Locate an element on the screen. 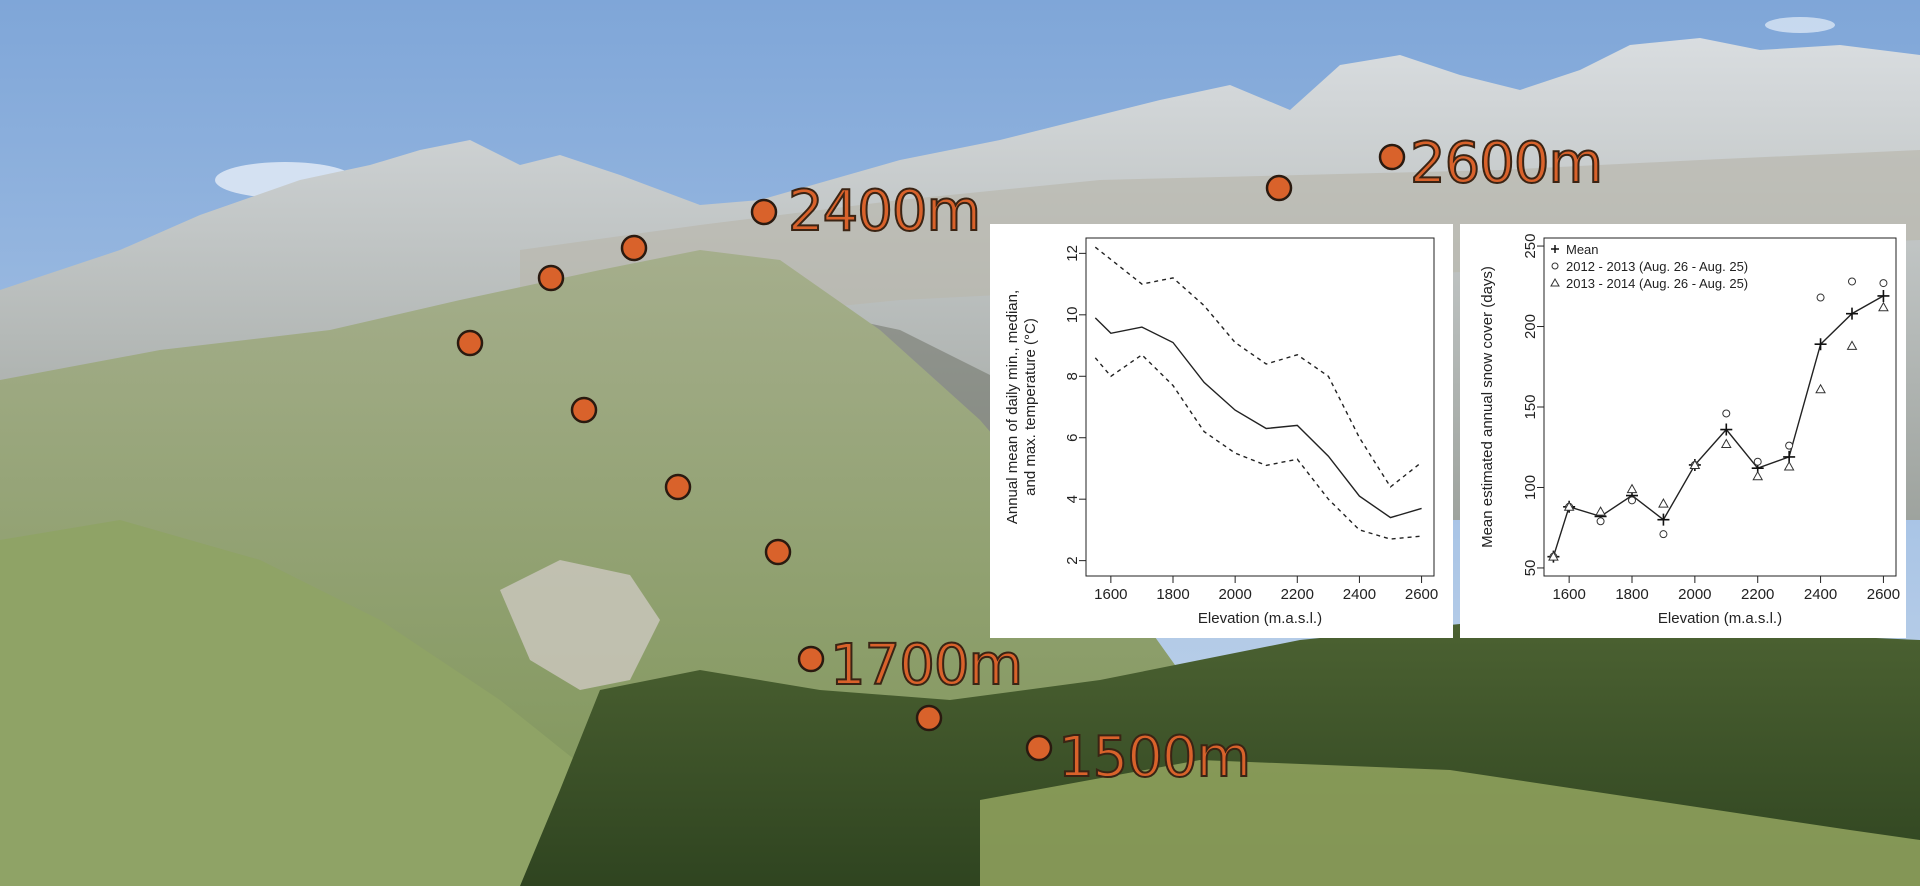  label-2400m: 2400m is located at coordinates (884, 211).